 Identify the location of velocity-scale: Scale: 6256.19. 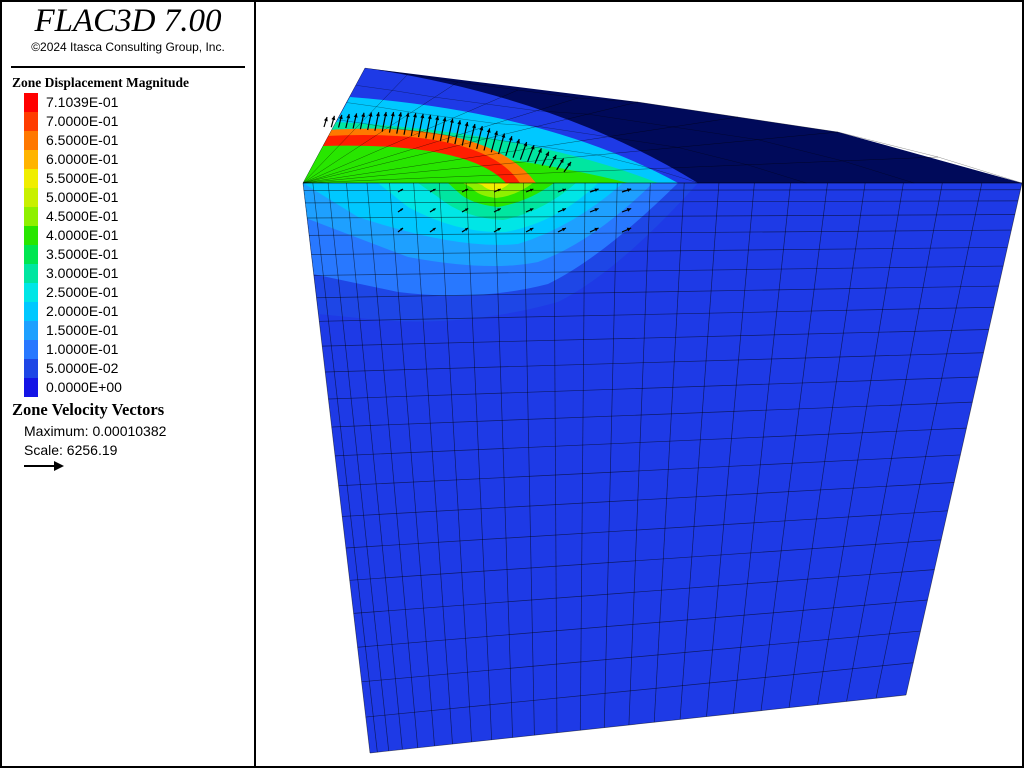
(71, 450).